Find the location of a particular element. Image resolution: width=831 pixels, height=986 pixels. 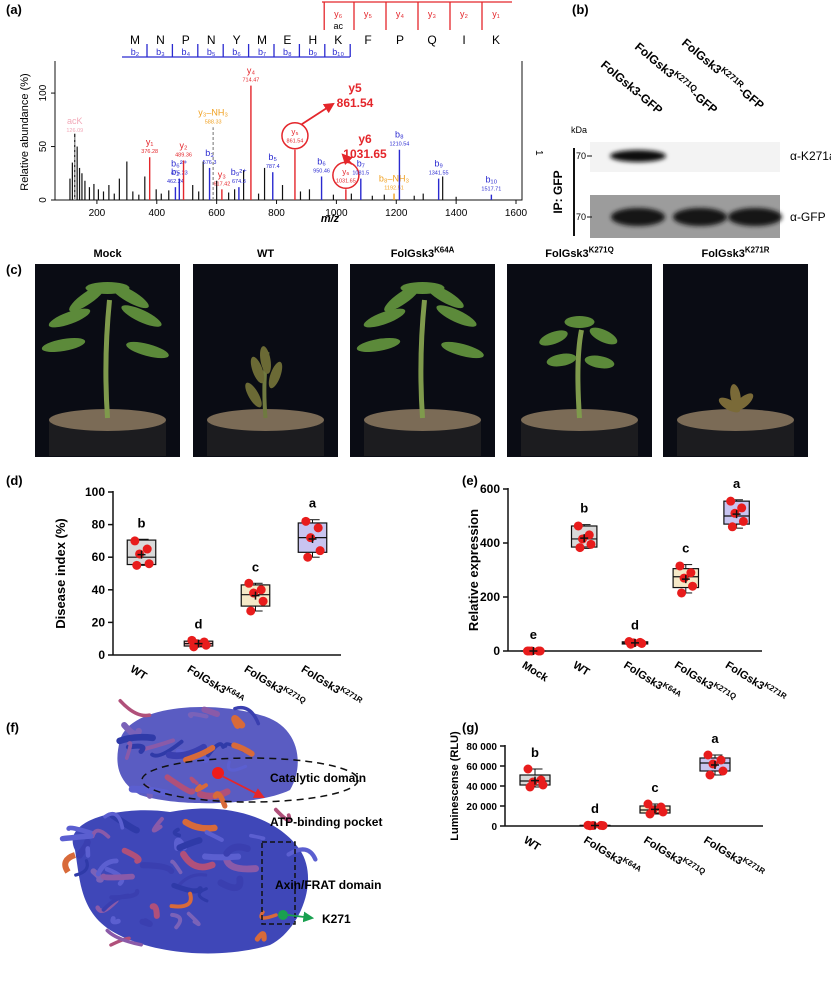

peak-mass: 376.28 is located at coordinates (149, 152).